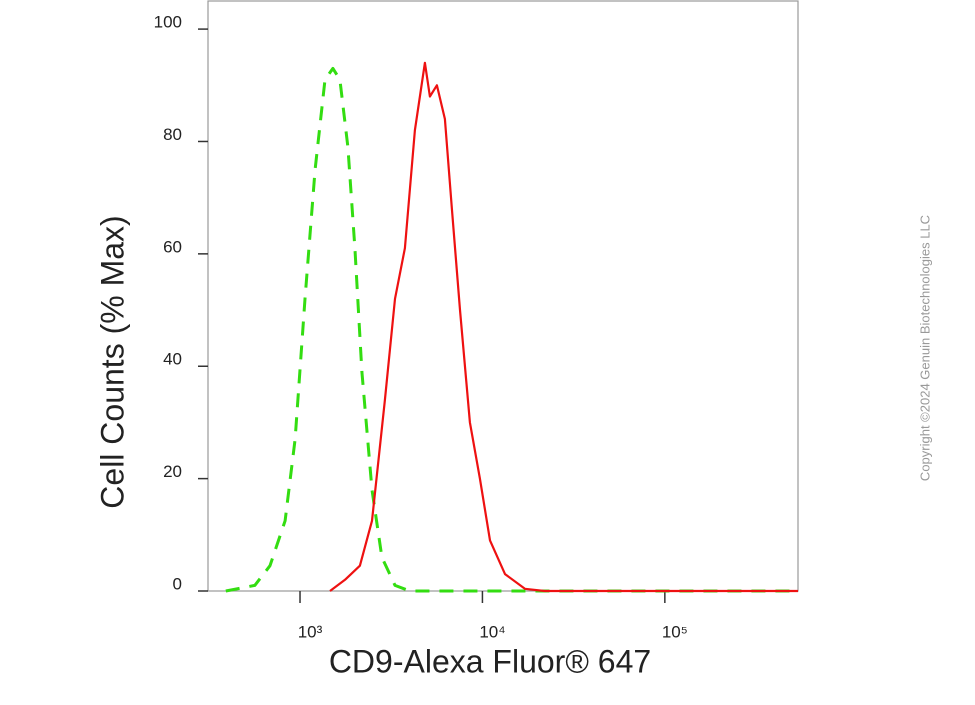 The height and width of the screenshot is (705, 975). I want to click on x-axis-label: CD9-Alexa Fluor® 647, so click(490, 661).